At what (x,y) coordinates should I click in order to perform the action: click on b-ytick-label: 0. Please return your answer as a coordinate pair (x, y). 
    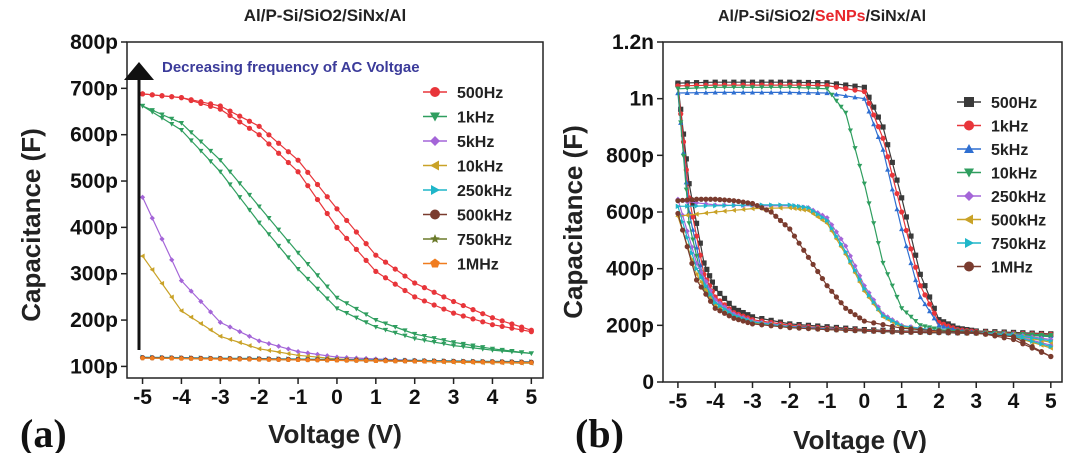
    Looking at the image, I should click on (648, 382).